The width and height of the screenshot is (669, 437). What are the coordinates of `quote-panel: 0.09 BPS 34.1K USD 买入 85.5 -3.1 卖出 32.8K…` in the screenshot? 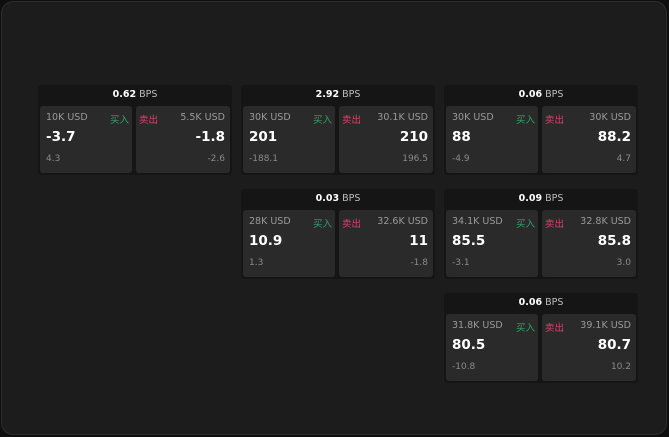 It's located at (541, 234).